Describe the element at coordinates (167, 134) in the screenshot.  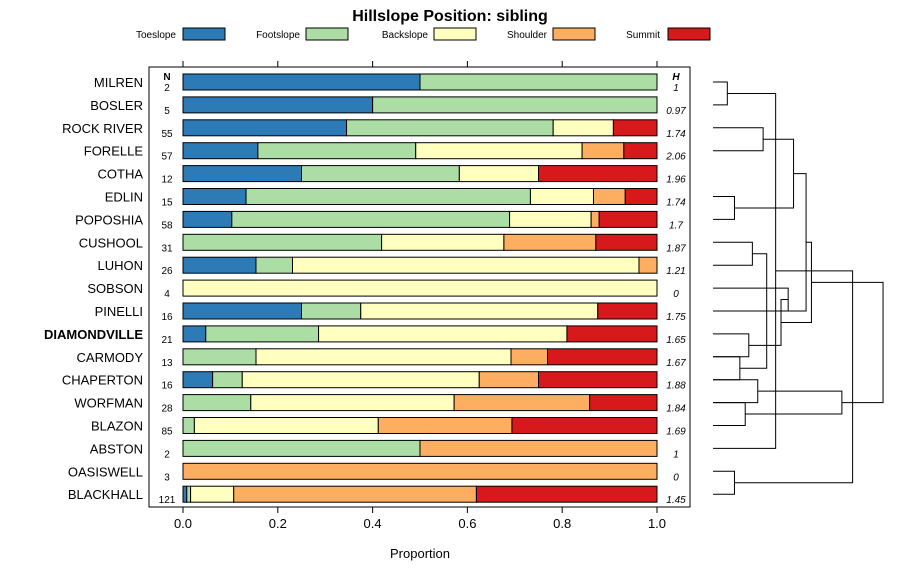
I see `n-value: 55` at that location.